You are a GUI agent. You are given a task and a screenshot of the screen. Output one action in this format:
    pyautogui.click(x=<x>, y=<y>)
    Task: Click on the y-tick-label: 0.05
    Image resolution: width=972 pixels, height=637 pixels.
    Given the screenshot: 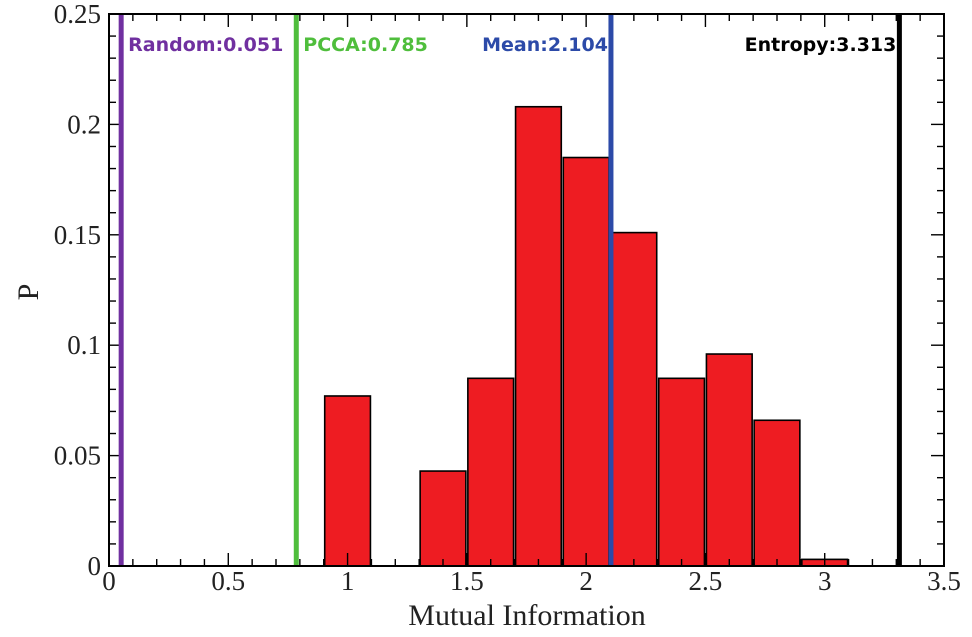 What is the action you would take?
    pyautogui.click(x=77, y=456)
    